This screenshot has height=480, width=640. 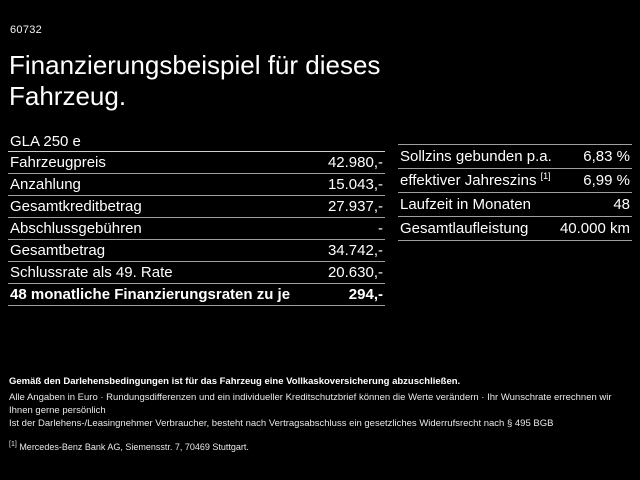 What do you see at coordinates (26, 30) in the screenshot?
I see `offer-code: 60732` at bounding box center [26, 30].